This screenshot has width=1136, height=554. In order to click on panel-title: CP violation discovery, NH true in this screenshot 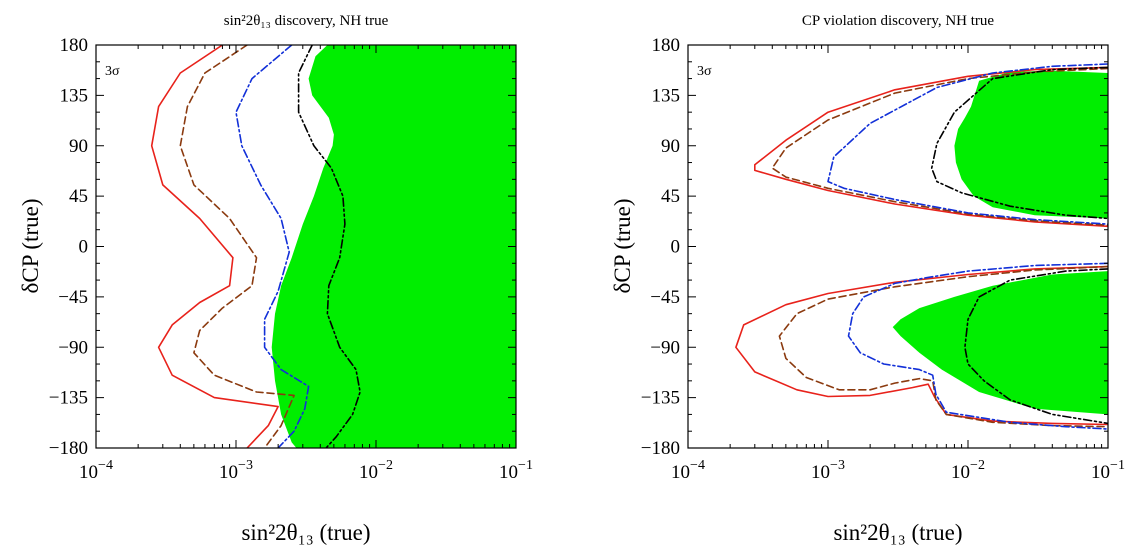, I will do `click(898, 21)`.